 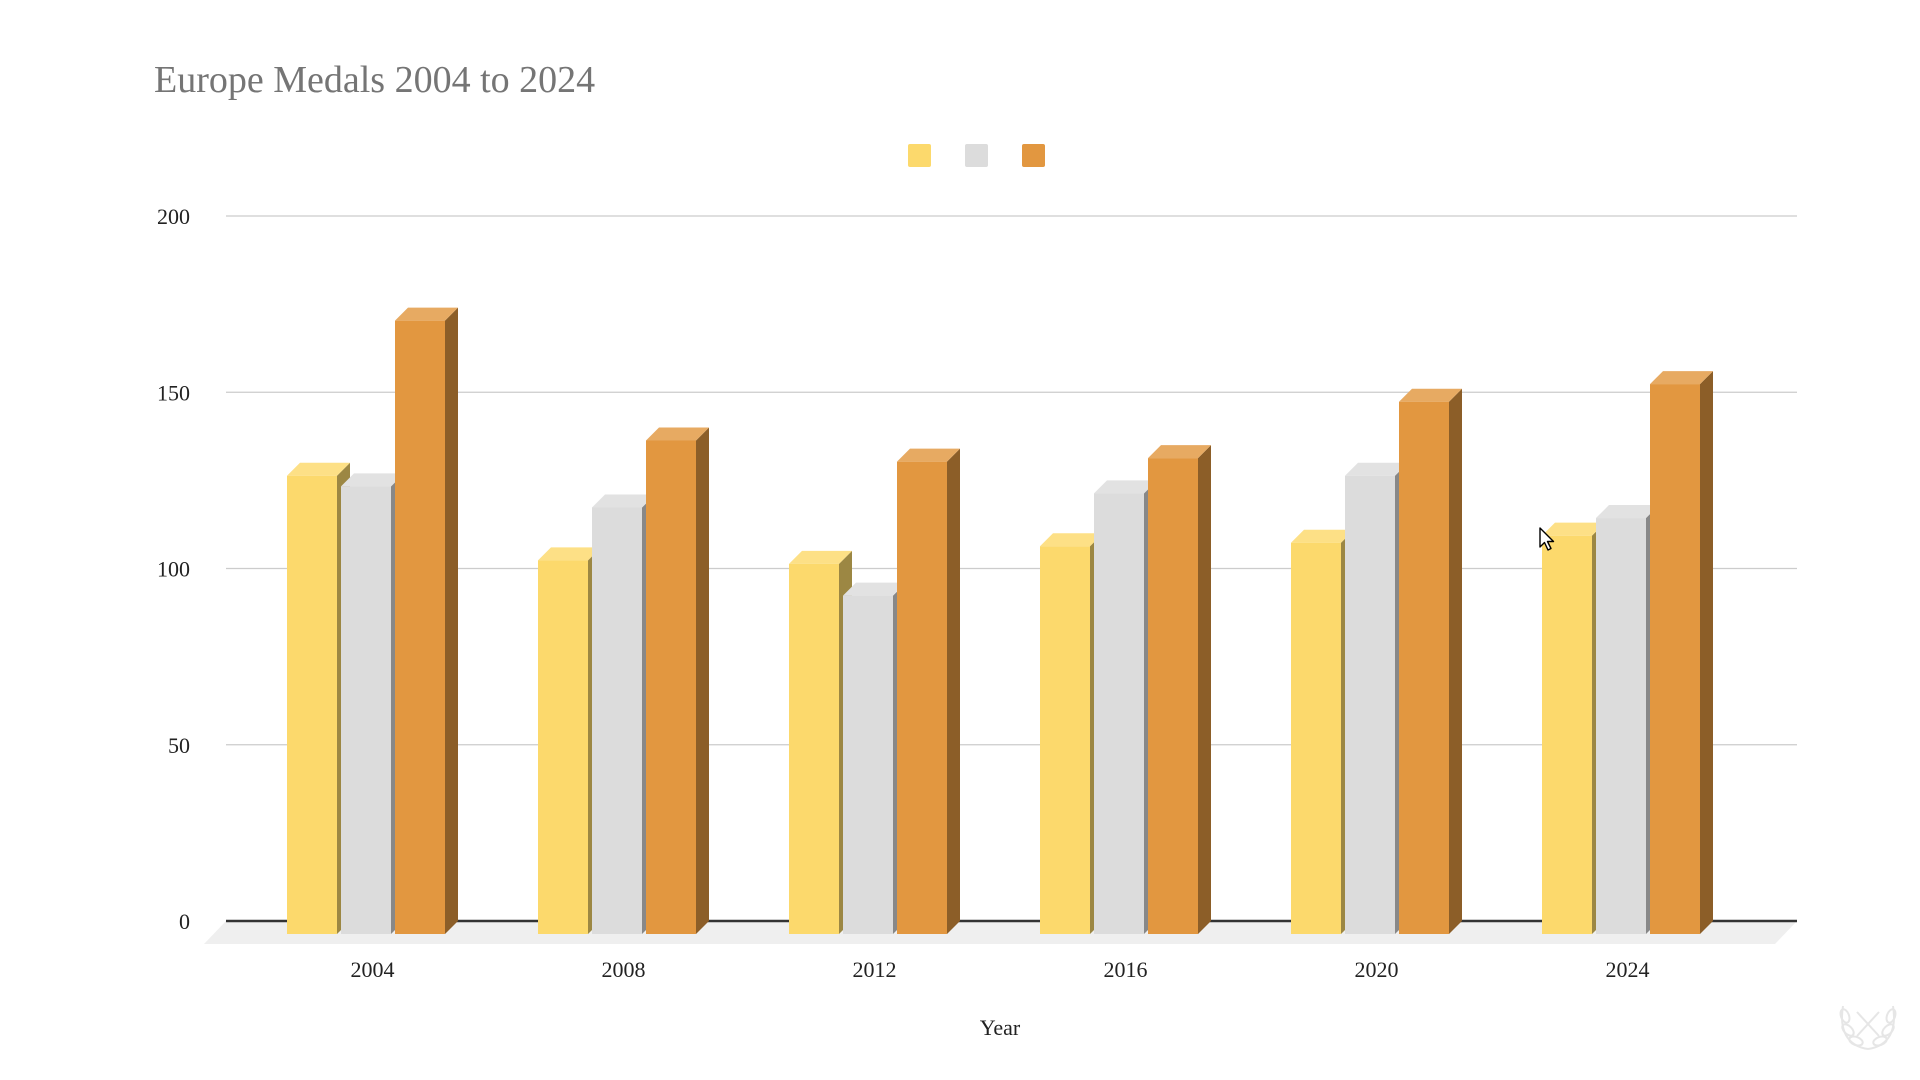 What do you see at coordinates (1377, 969) in the screenshot?
I see `x-tick-label: 2020` at bounding box center [1377, 969].